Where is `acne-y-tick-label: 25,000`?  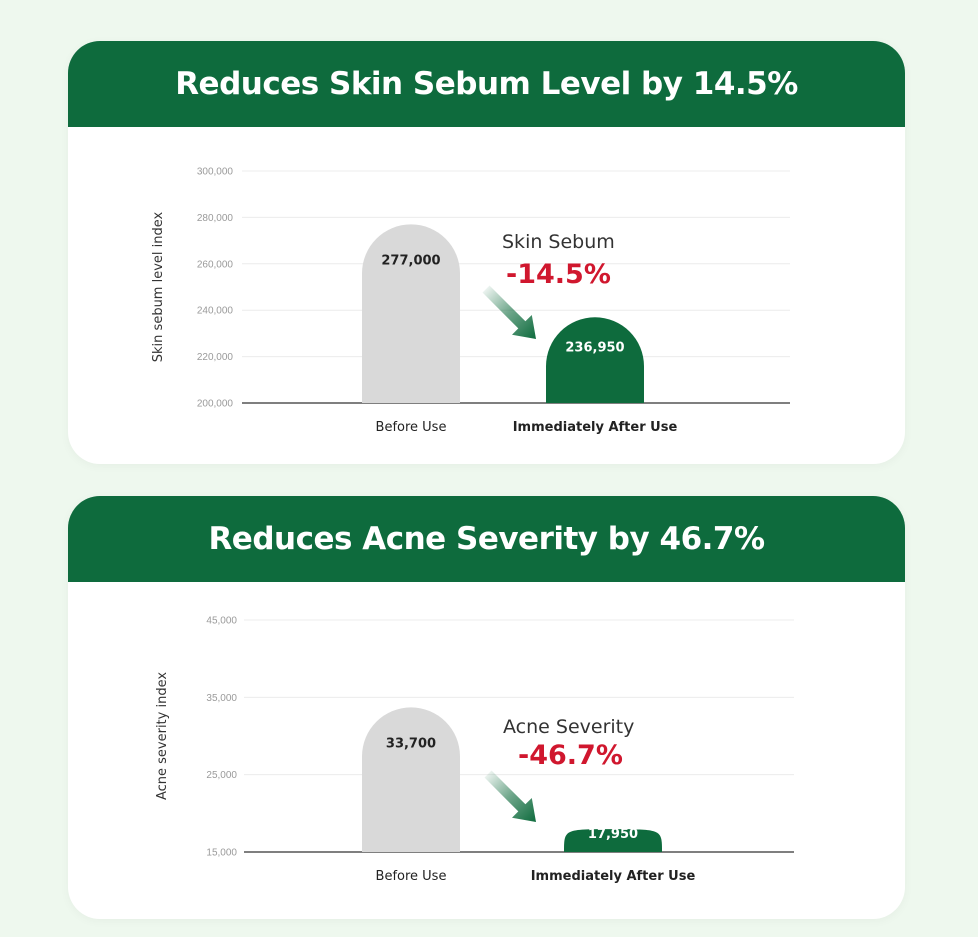
acne-y-tick-label: 25,000 is located at coordinates (221, 775).